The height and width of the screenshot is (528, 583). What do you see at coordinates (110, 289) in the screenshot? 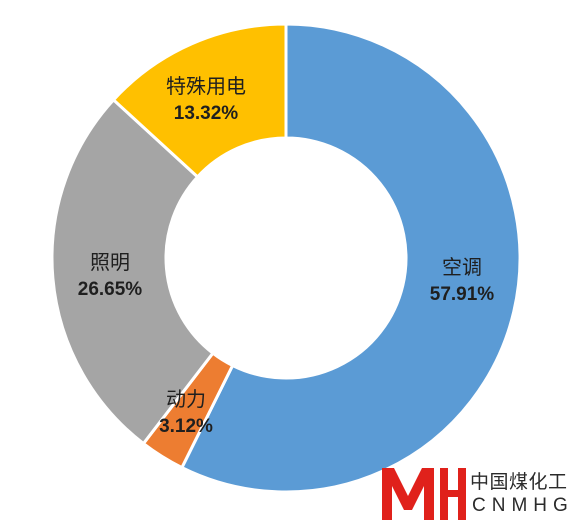
I see `slice-value-2: 26.65%` at bounding box center [110, 289].